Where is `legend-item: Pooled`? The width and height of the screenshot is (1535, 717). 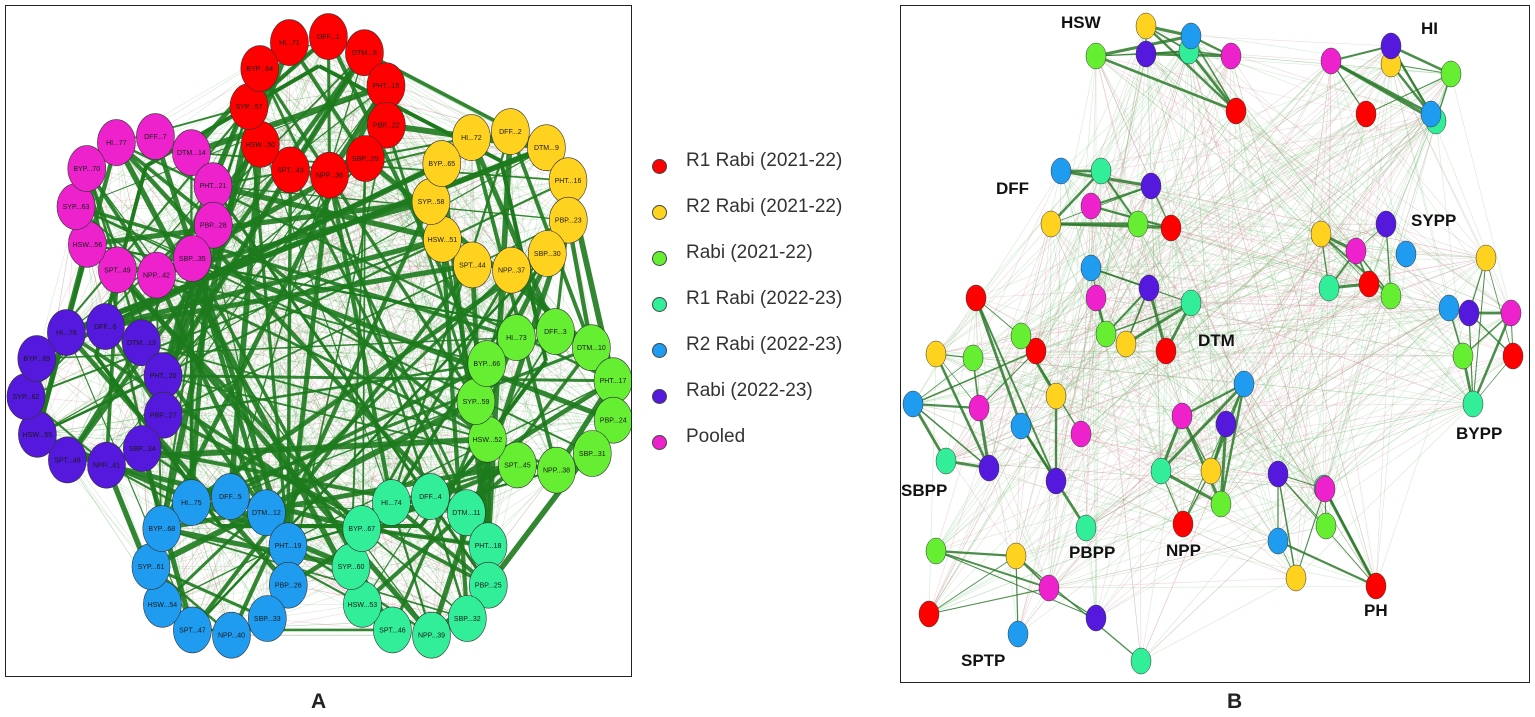
legend-item: Pooled is located at coordinates (773, 447).